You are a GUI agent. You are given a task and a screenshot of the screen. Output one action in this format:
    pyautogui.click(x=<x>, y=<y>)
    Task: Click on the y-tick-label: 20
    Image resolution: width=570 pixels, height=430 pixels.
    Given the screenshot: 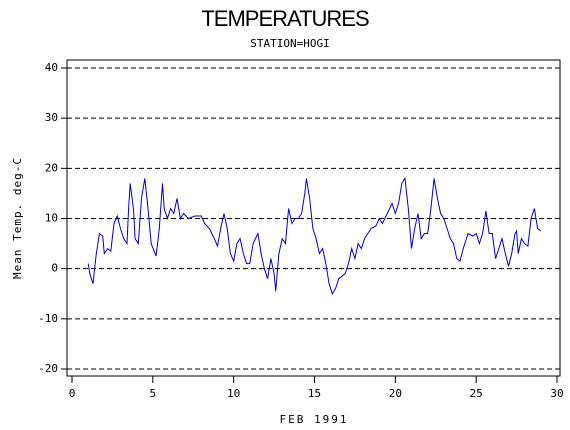 What is the action you would take?
    pyautogui.click(x=51, y=167)
    